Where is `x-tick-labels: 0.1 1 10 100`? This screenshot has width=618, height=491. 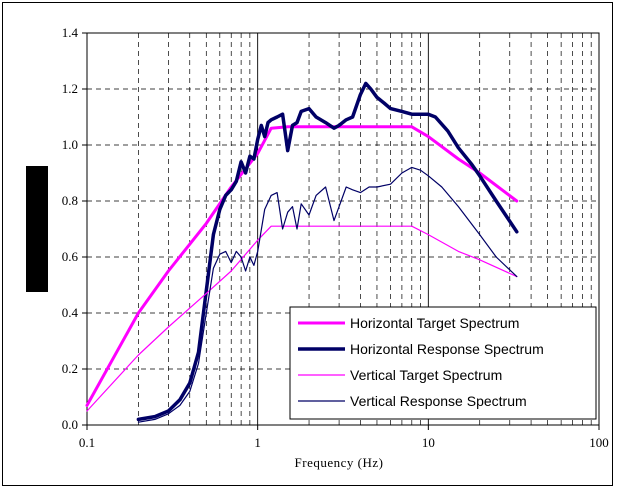
x-tick-labels: 0.1 1 10 100 is located at coordinates (344, 437).